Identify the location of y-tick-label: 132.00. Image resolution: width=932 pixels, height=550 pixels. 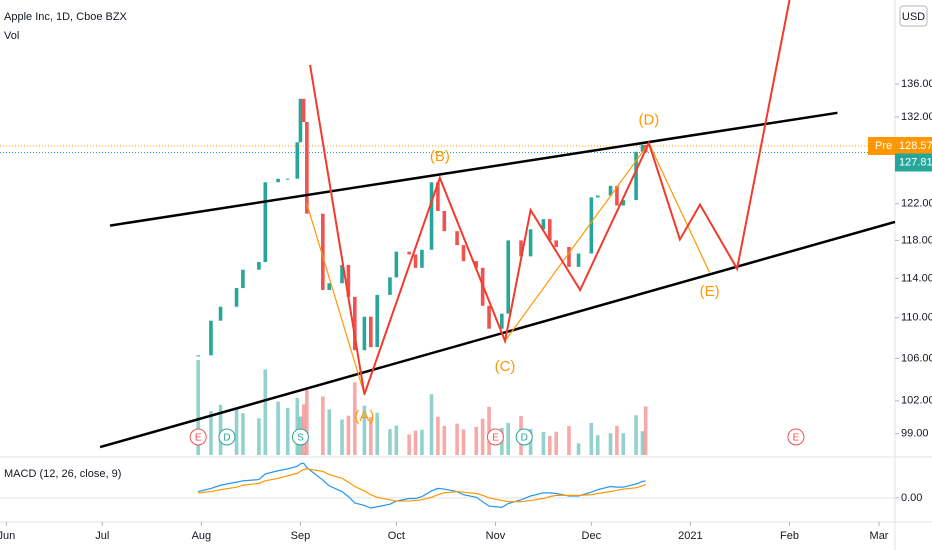
(916, 117).